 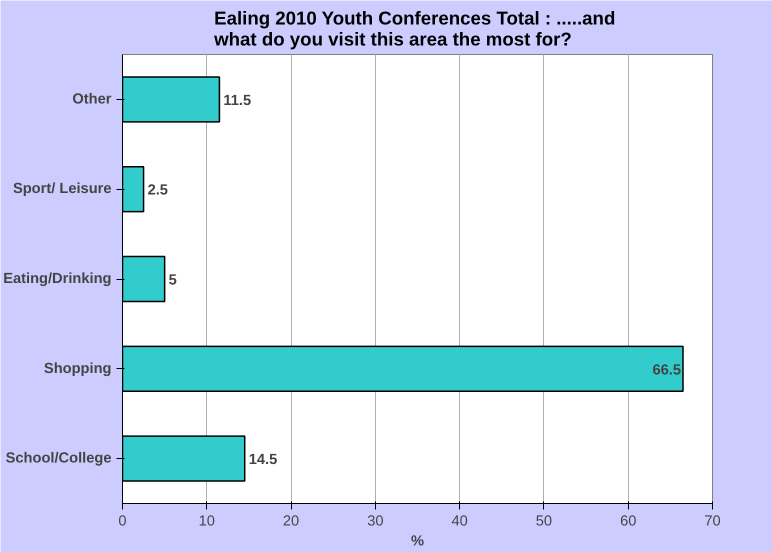 What do you see at coordinates (237, 100) in the screenshot?
I see `data-label: 11.5` at bounding box center [237, 100].